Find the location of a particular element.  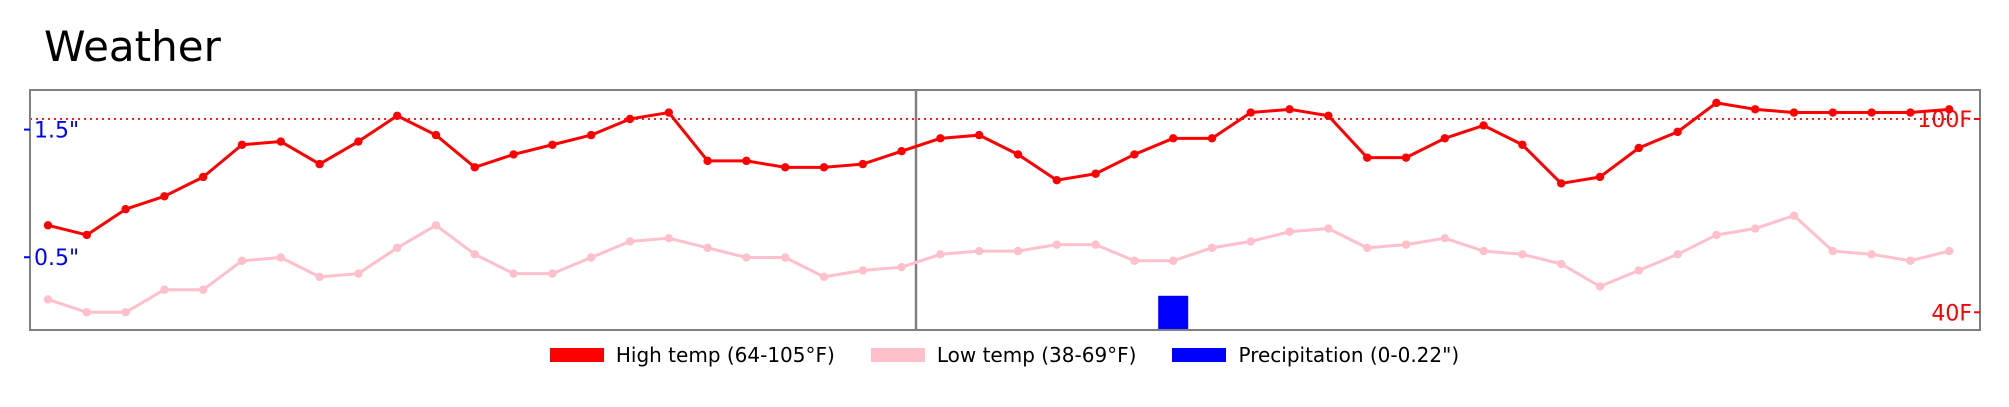

temp-tick-label: 100F is located at coordinates (1944, 120).